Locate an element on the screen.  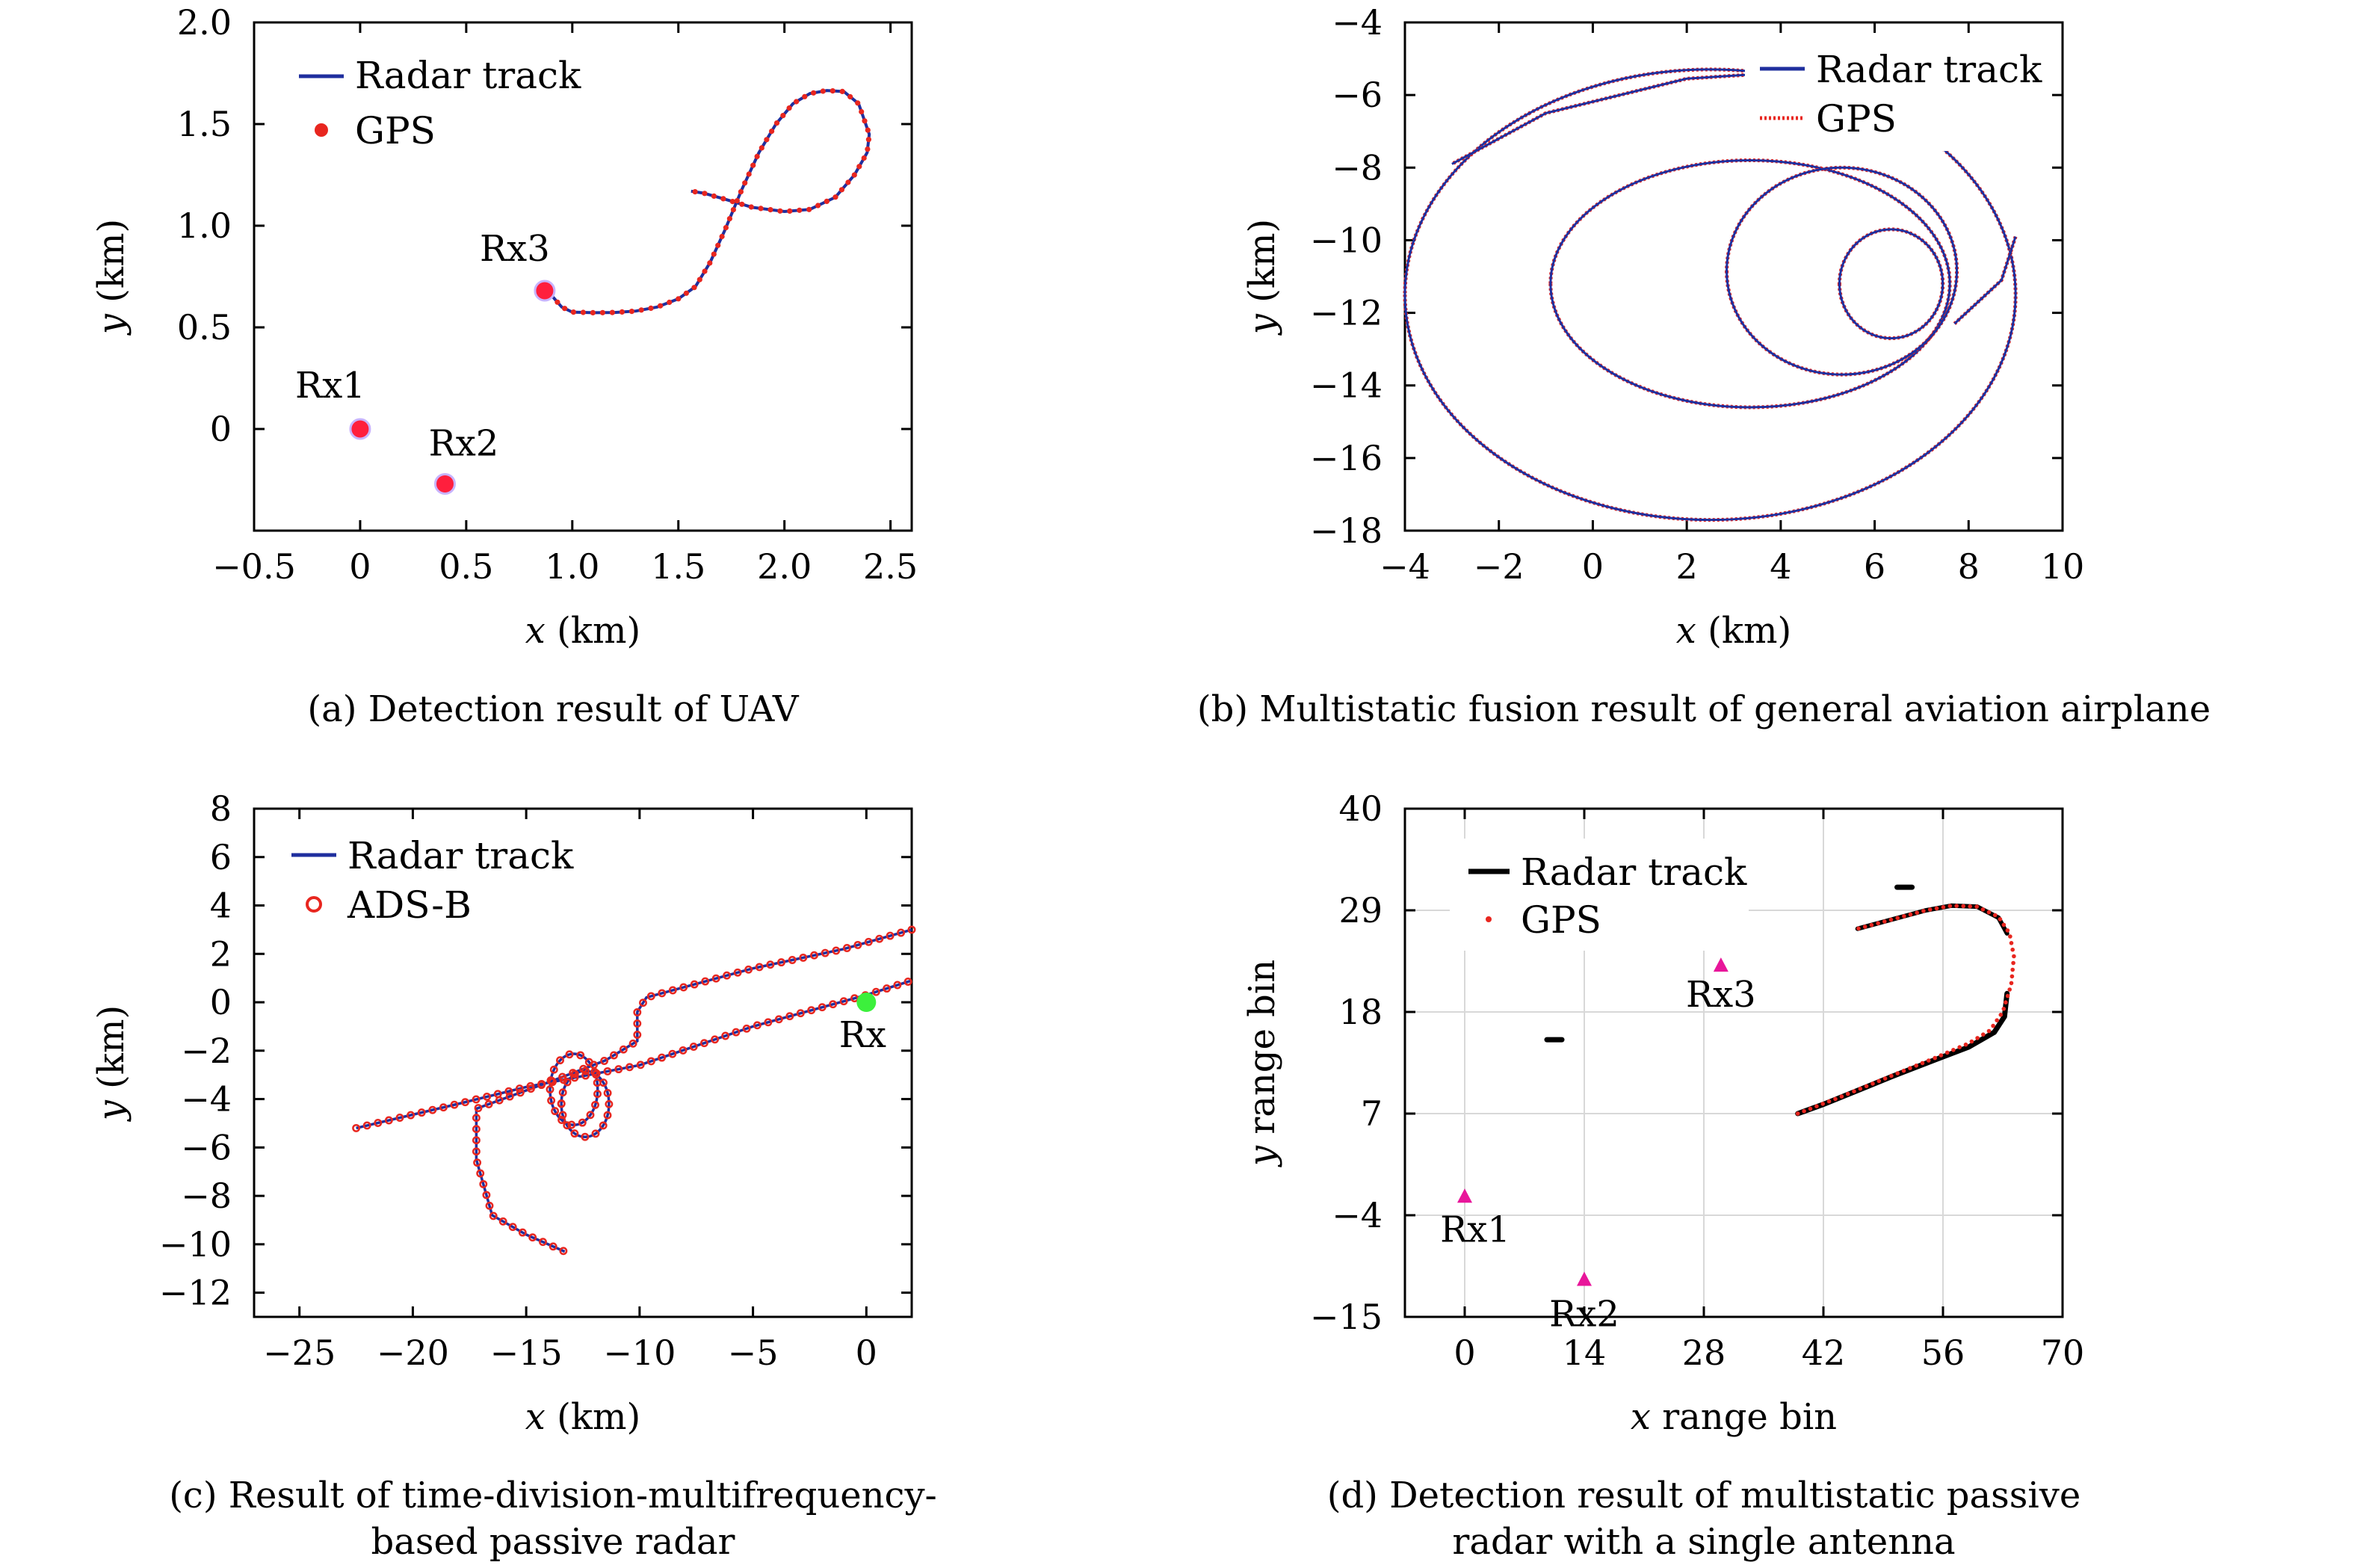
x-tick-label: 0 is located at coordinates (867, 1353).